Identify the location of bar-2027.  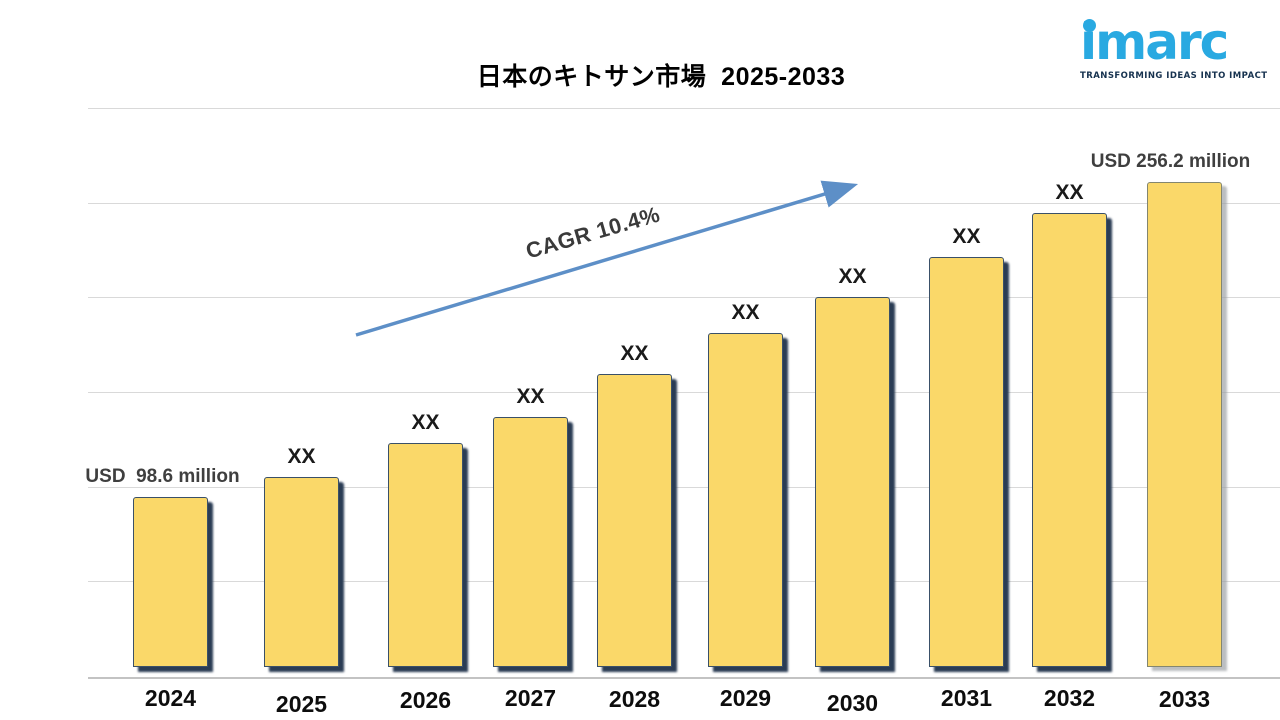
(530, 542).